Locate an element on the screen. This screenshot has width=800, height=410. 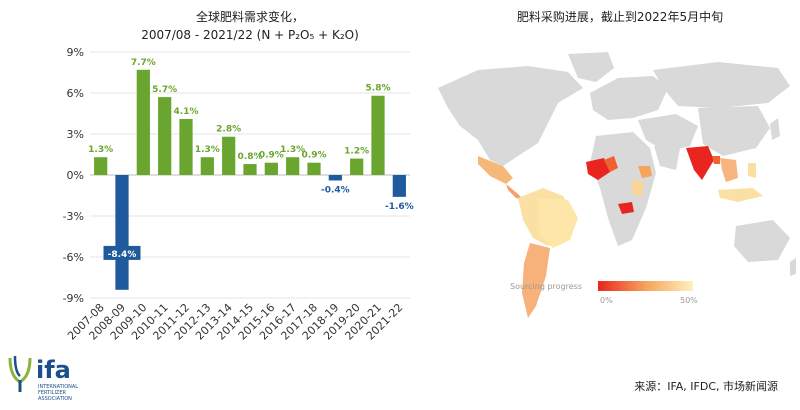
india is located at coordinates (700, 163).